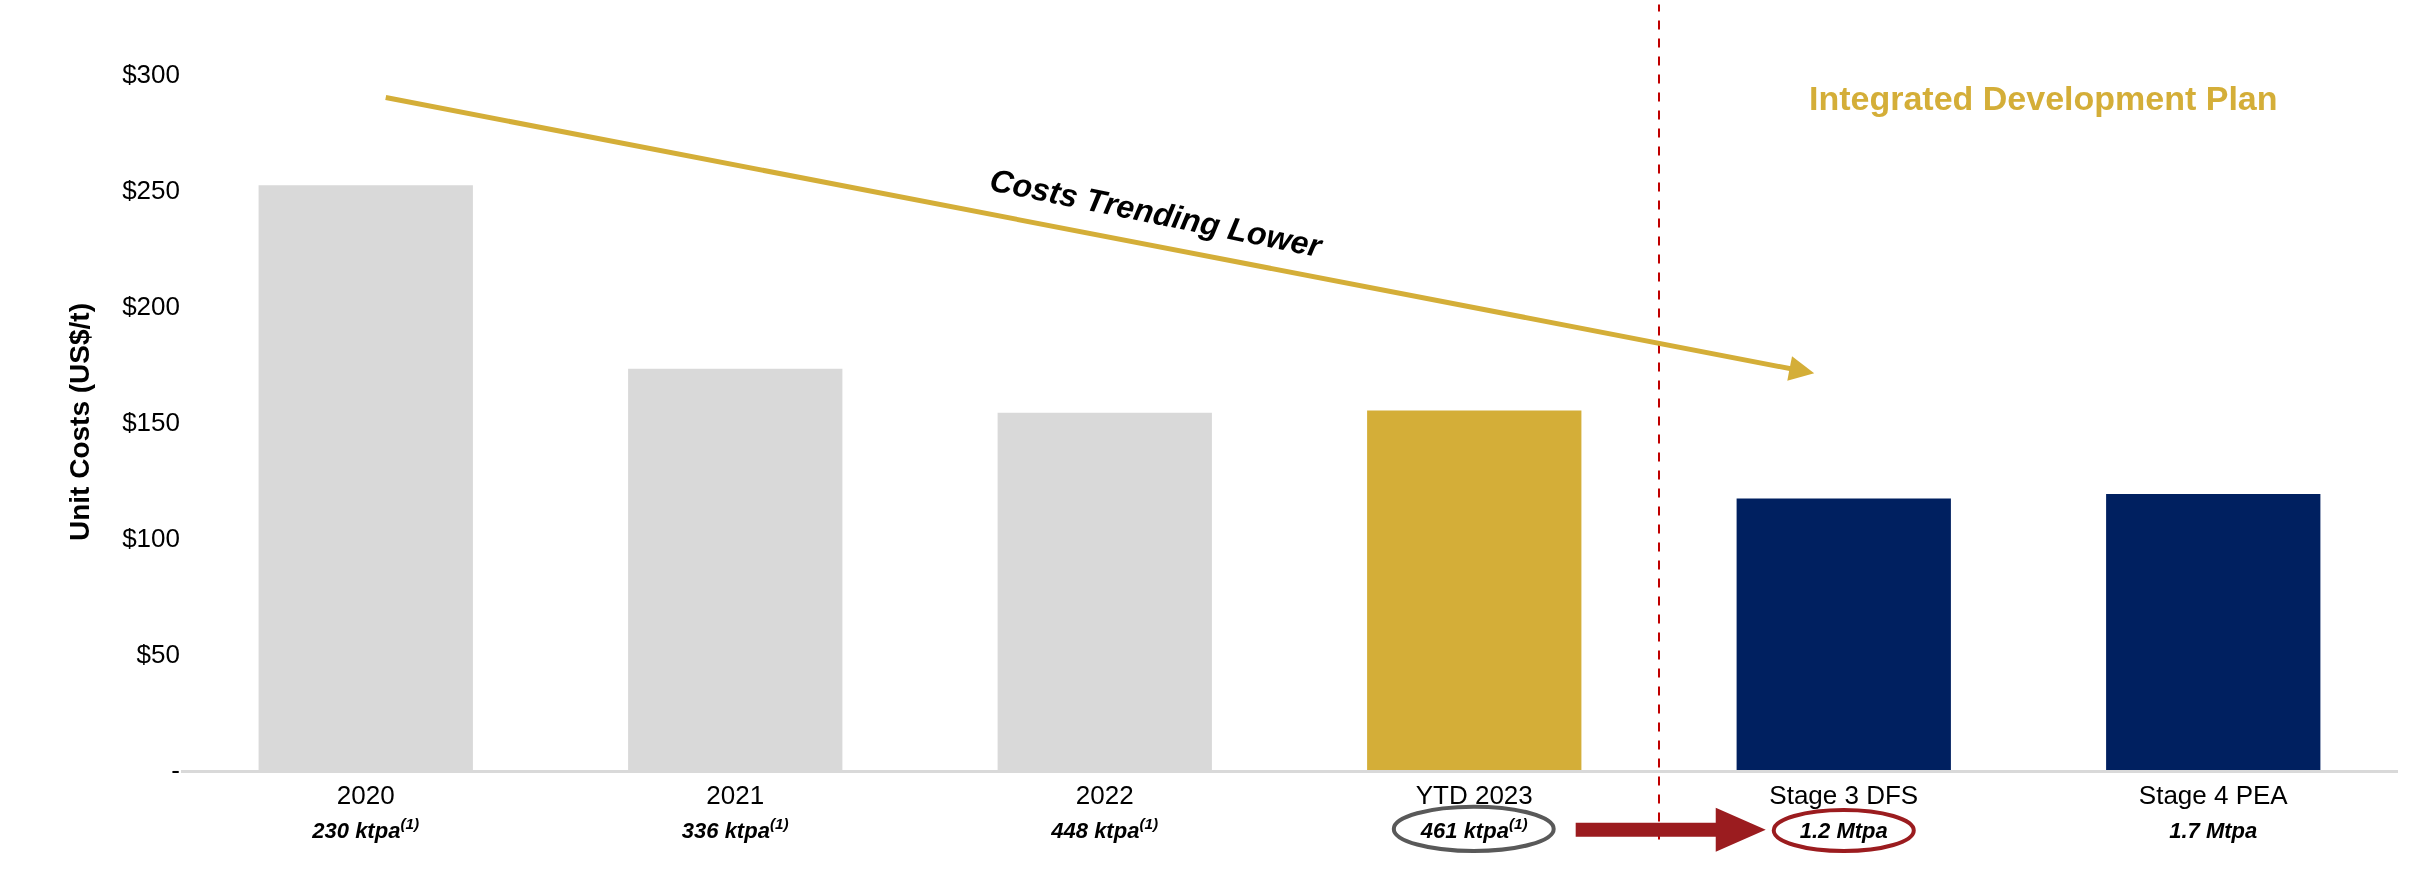 The height and width of the screenshot is (895, 2410). I want to click on annotation: Costs Trending Lower, so click(1156, 213).